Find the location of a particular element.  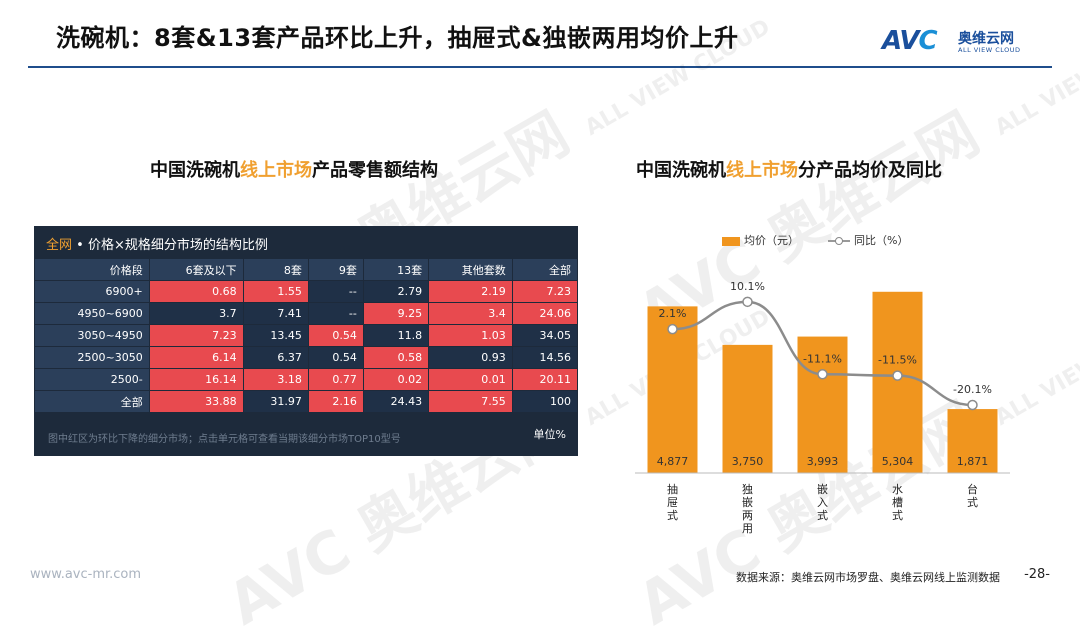

right-subtitle: 中国洗碗机线上市场分产品均价及同比 is located at coordinates (789, 170).